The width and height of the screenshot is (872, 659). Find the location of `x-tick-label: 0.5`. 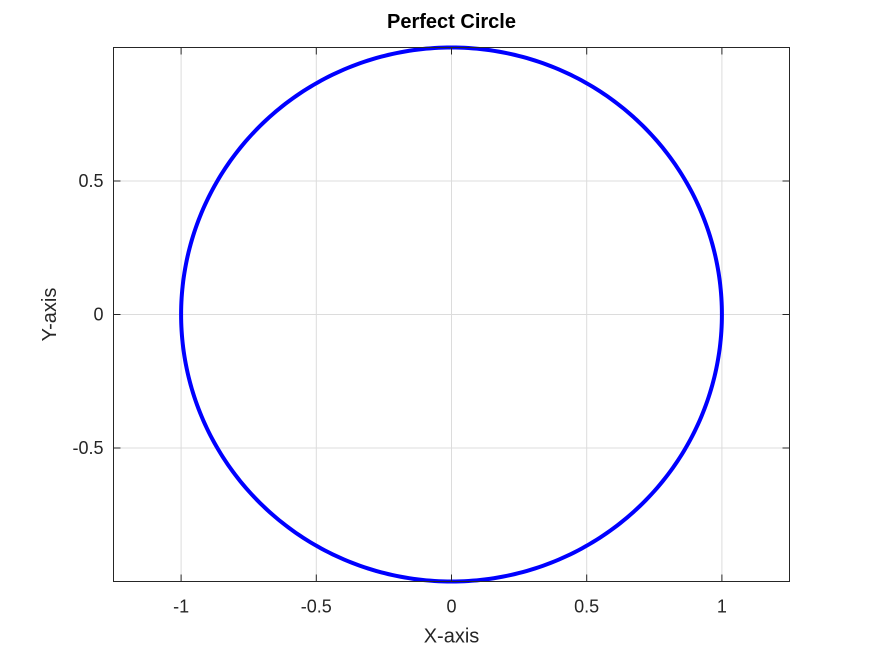

x-tick-label: 0.5 is located at coordinates (586, 607).